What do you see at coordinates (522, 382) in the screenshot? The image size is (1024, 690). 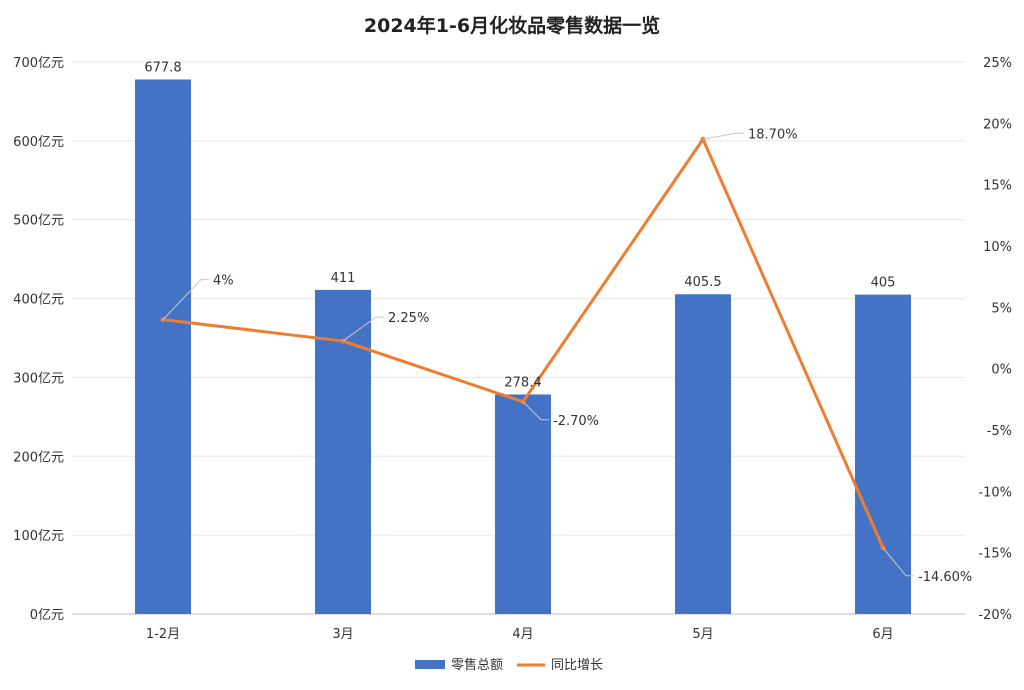 I see `bar-value-label: 278.4` at bounding box center [522, 382].